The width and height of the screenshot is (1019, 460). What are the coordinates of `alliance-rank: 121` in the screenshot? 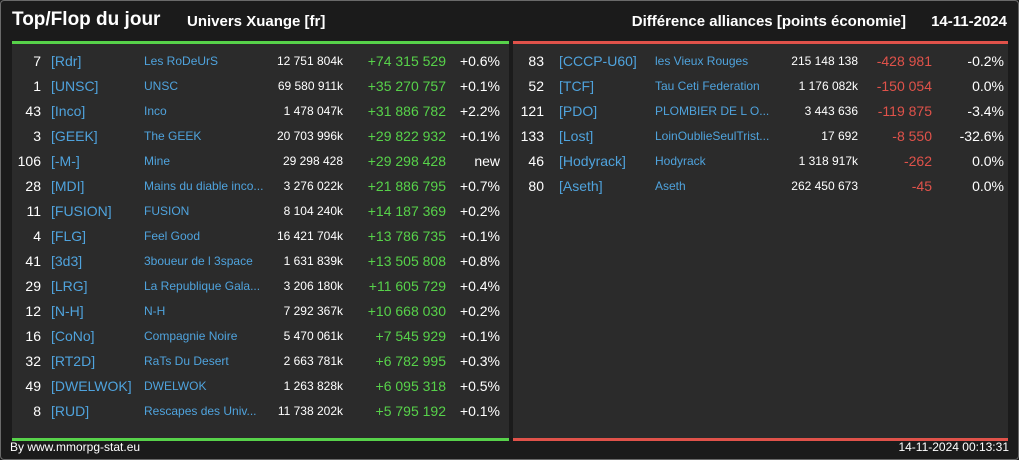 It's located at (532, 111).